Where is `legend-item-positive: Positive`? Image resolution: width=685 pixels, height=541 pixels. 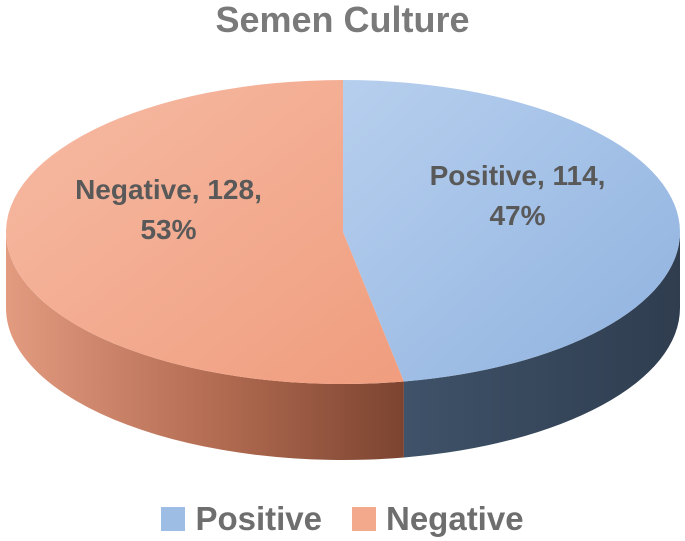 legend-item-positive: Positive is located at coordinates (241, 519).